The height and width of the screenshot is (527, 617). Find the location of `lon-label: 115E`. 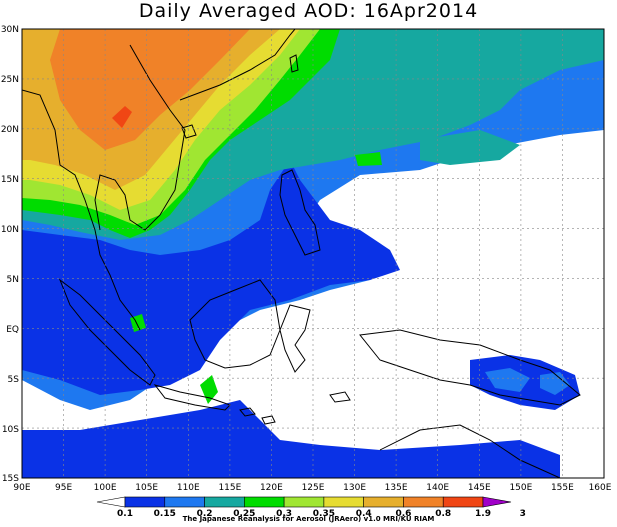

lon-label: 115E is located at coordinates (229, 488).